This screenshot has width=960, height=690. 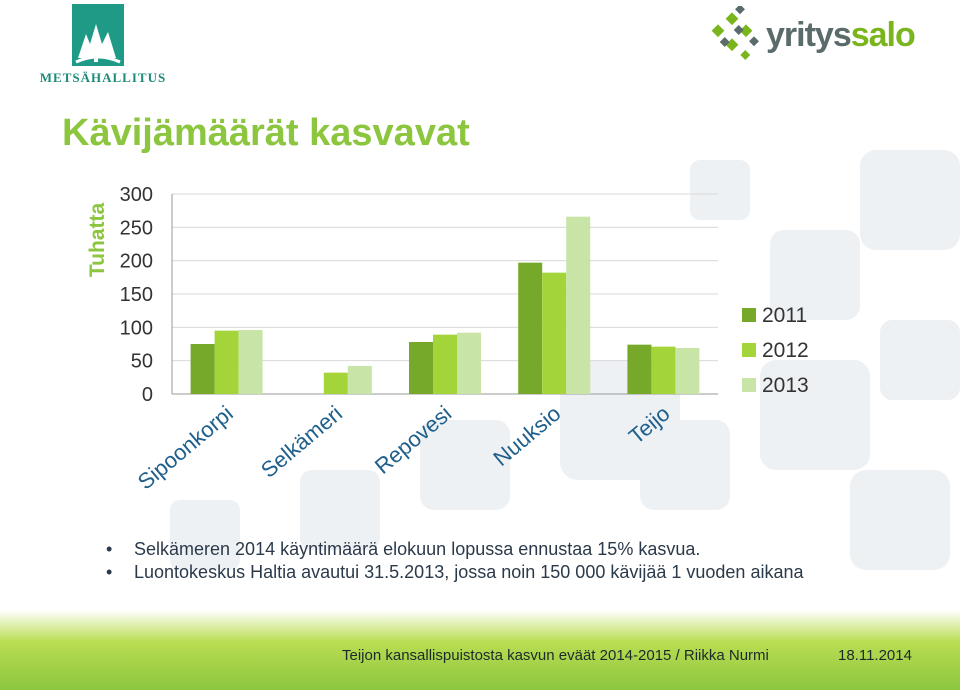 What do you see at coordinates (136, 228) in the screenshot?
I see `y-tick-label: 250` at bounding box center [136, 228].